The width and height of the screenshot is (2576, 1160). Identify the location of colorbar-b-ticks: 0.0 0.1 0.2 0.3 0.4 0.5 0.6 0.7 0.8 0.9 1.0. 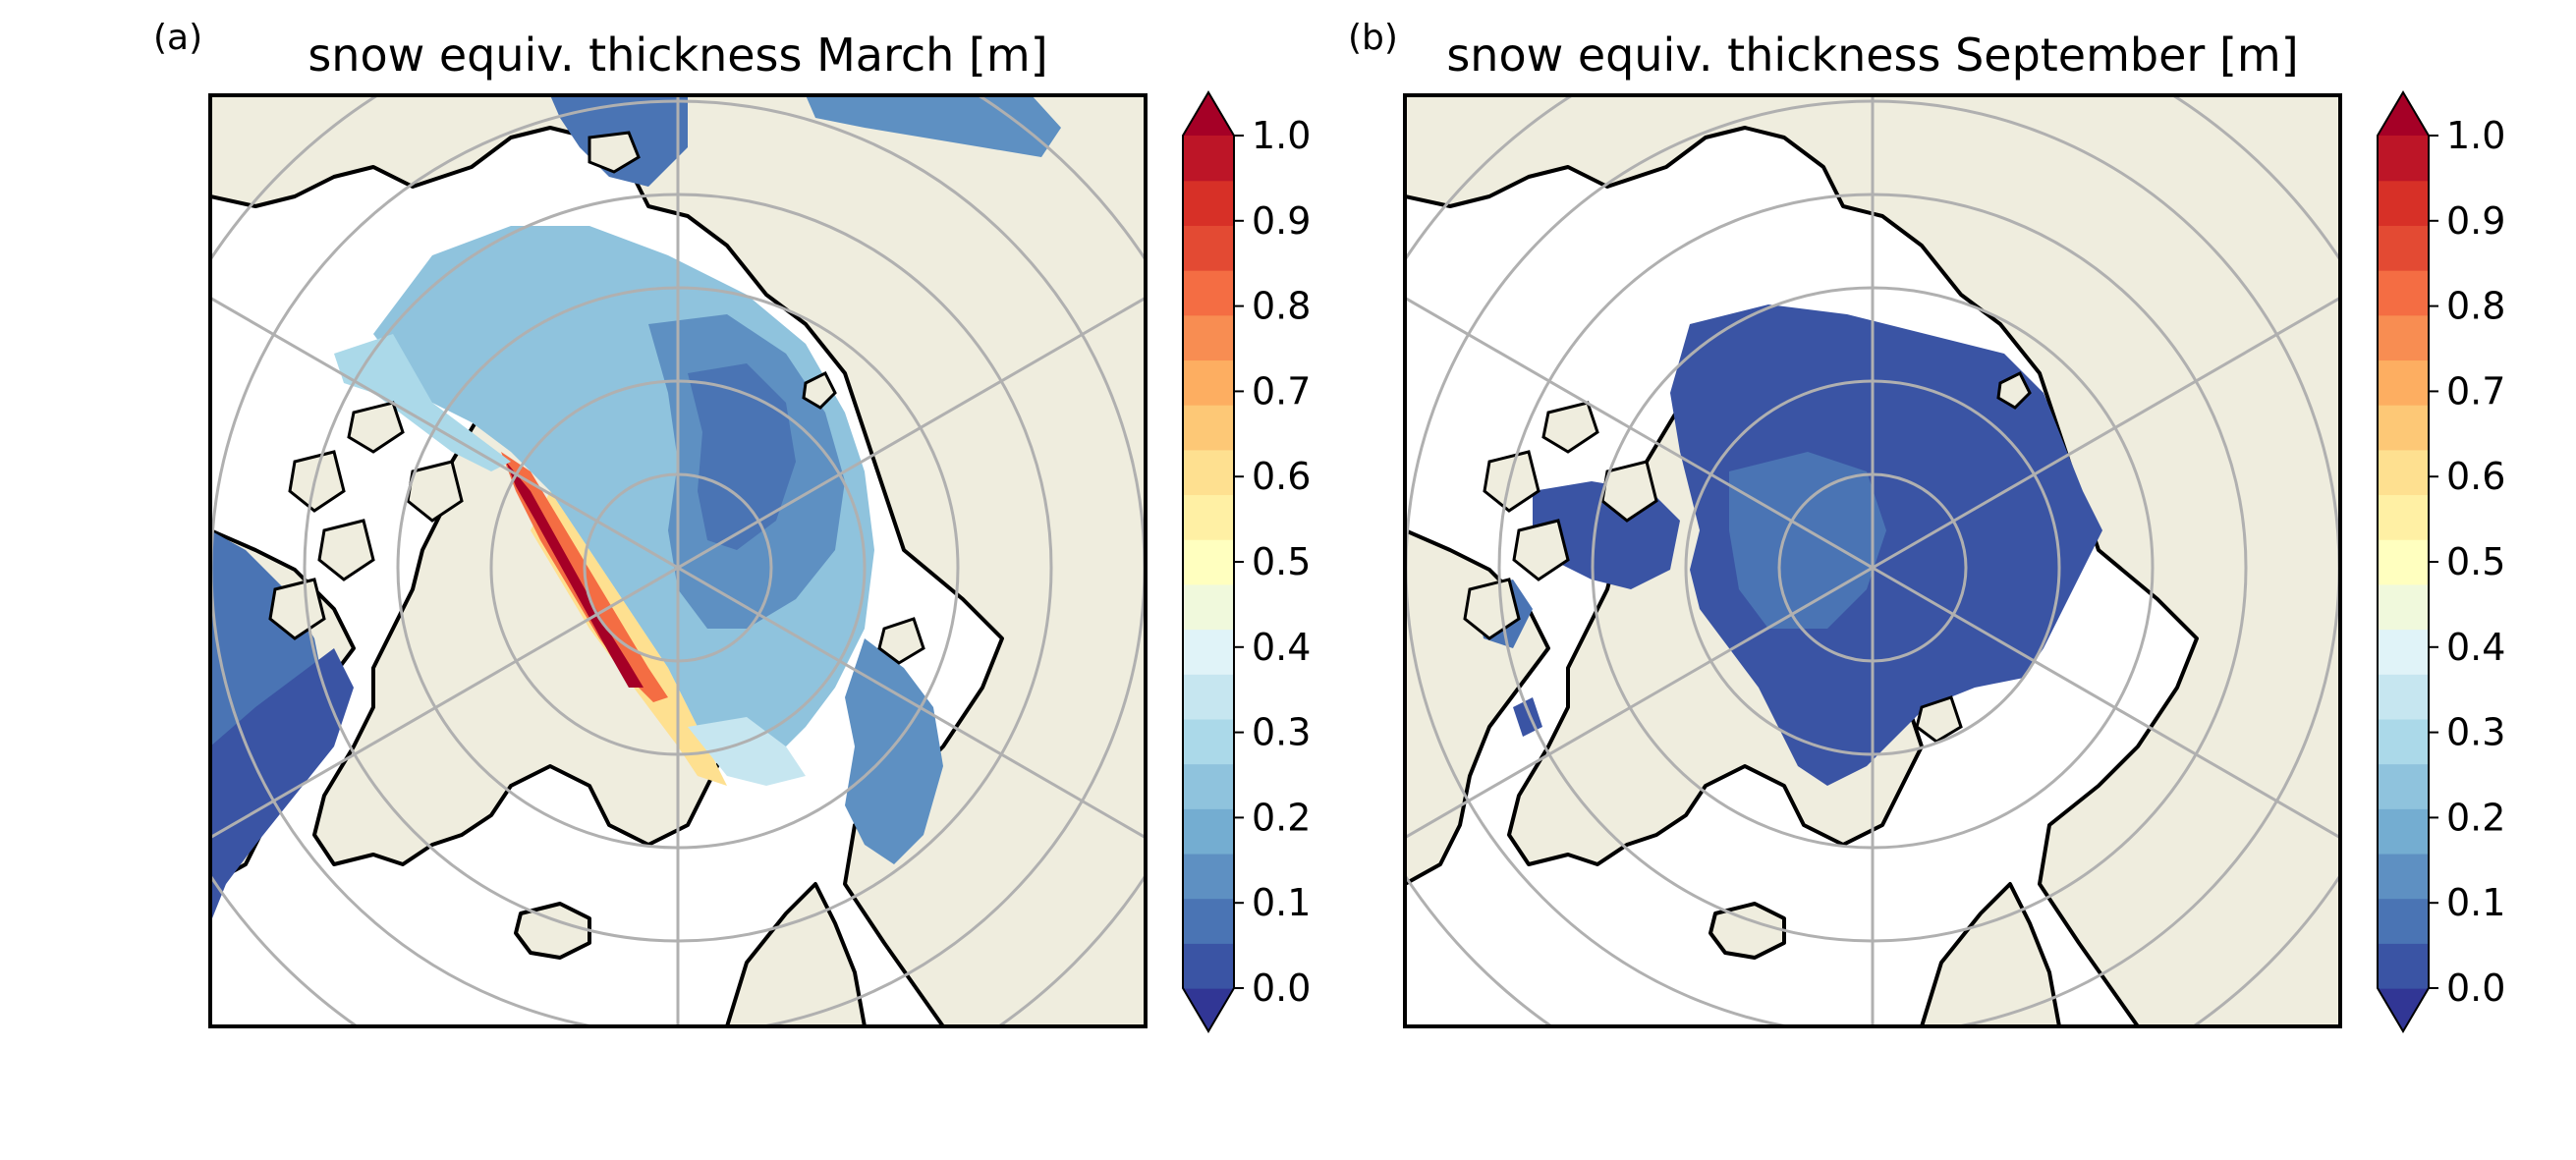
(2467, 562).